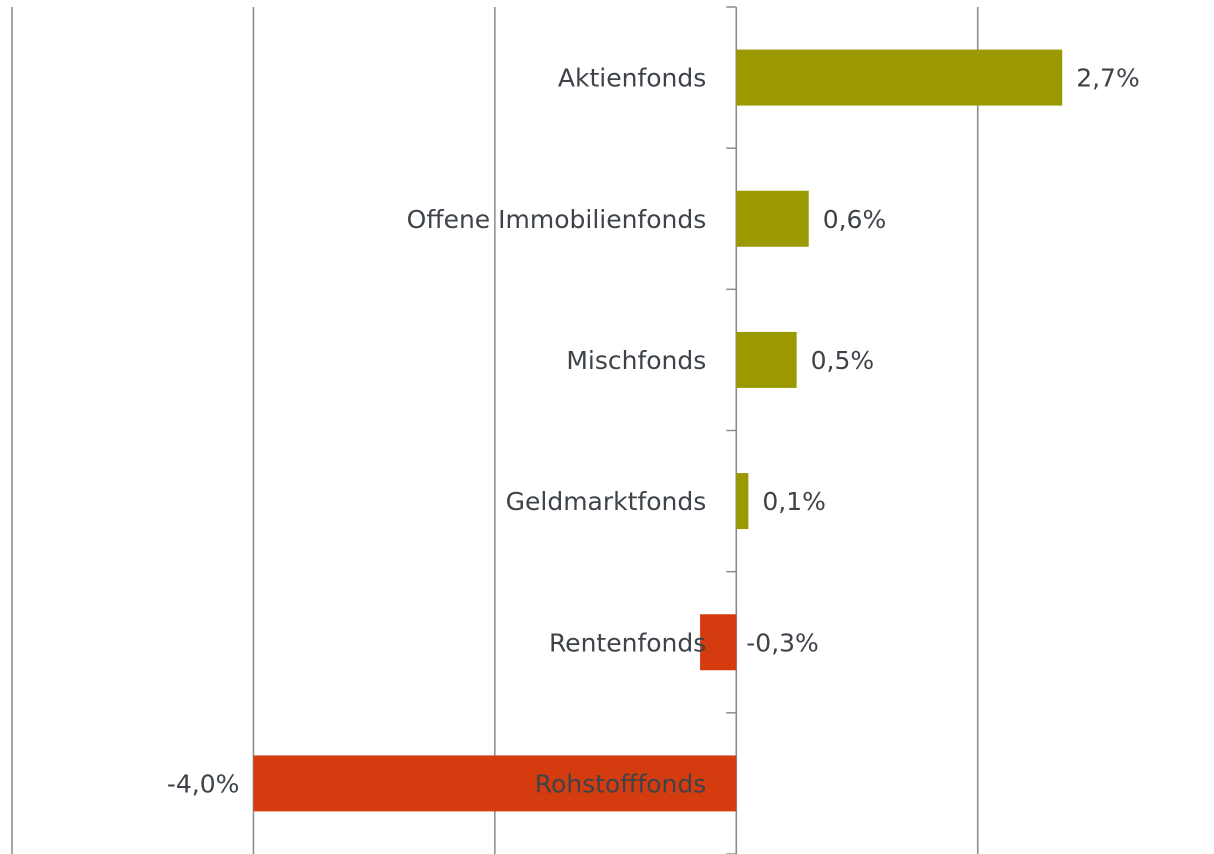 This screenshot has height=854, width=1214. Describe the element at coordinates (606, 501) in the screenshot. I see `category-label: Geldmarktfonds` at that location.